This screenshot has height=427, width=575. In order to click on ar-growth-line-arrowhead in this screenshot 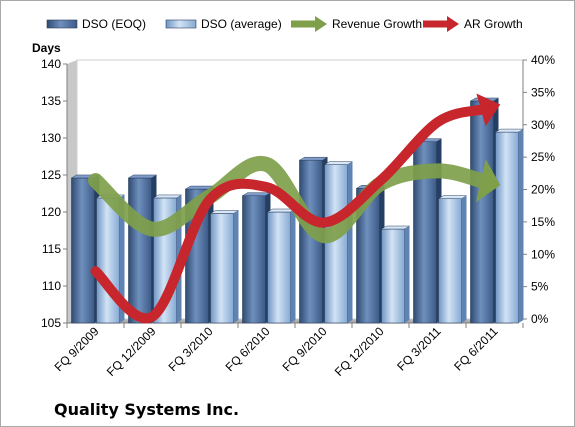, I will do `click(488, 110)`.